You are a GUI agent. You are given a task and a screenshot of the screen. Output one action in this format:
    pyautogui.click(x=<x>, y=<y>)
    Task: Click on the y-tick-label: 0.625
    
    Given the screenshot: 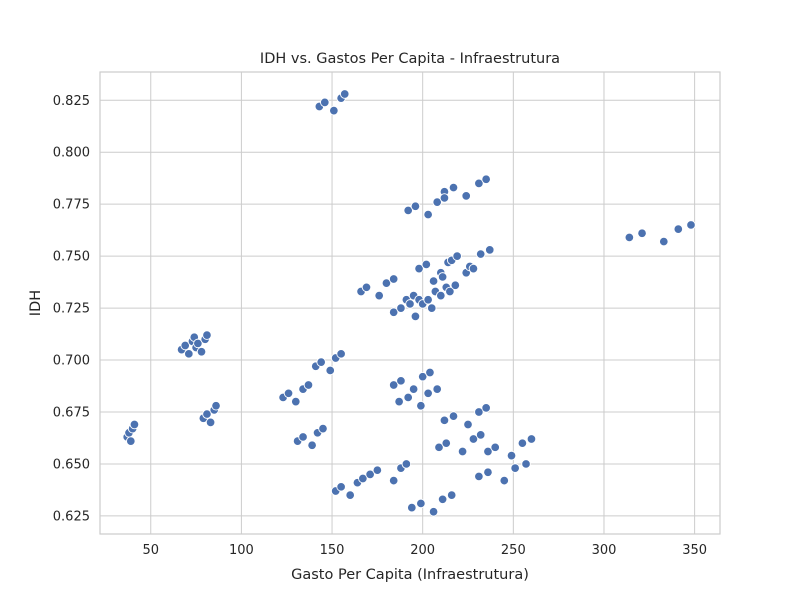 What is the action you would take?
    pyautogui.click(x=71, y=516)
    